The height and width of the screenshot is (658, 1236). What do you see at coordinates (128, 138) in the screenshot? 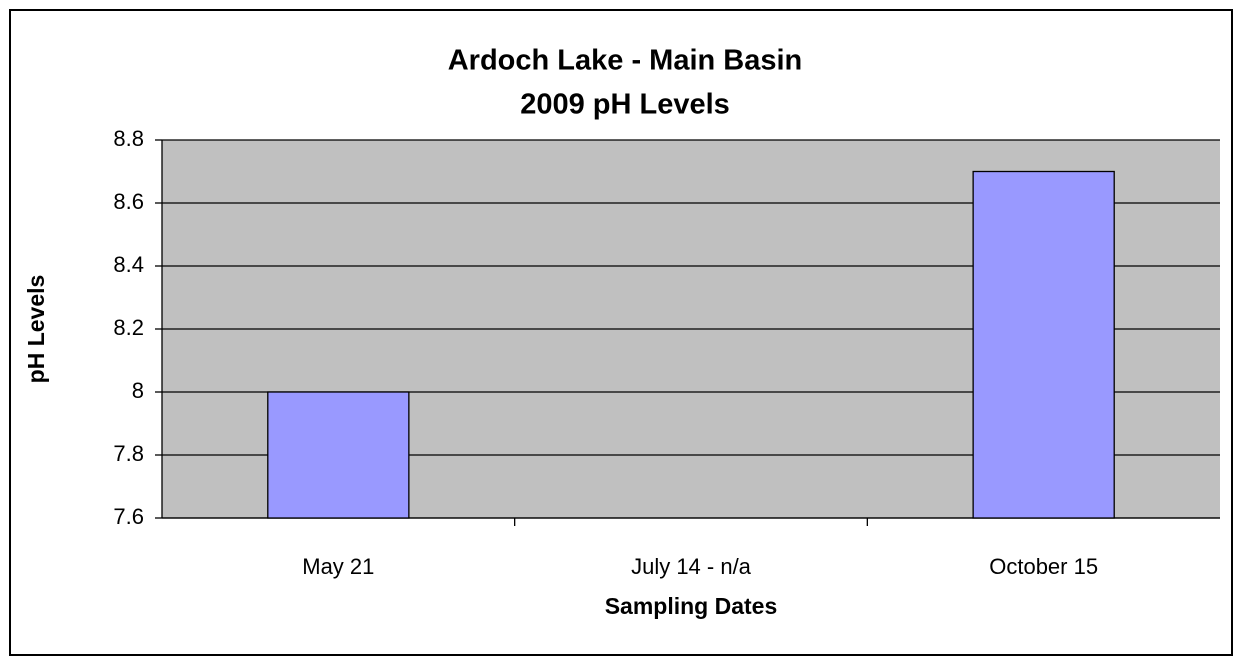
I see `y-tick-label: 8.8` at bounding box center [128, 138].